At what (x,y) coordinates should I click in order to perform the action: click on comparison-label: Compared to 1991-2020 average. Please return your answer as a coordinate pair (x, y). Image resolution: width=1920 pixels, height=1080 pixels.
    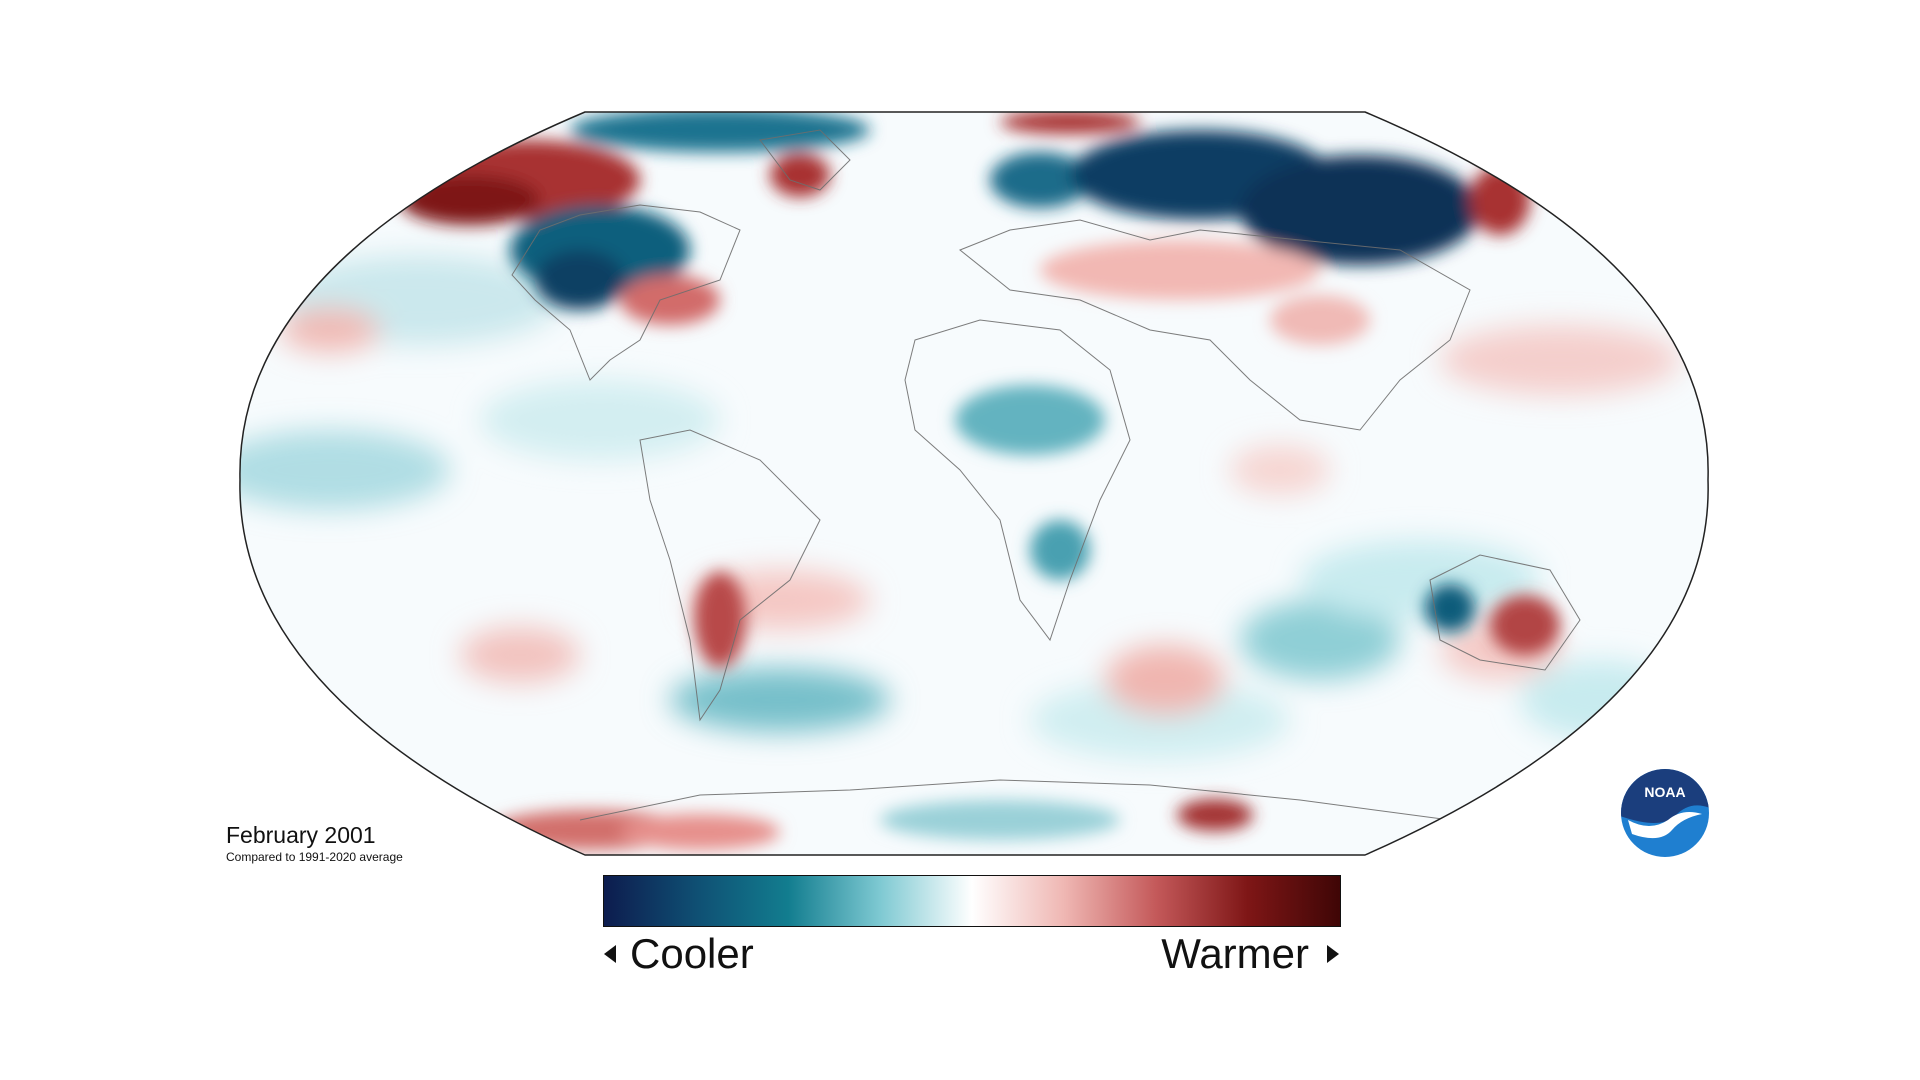
    Looking at the image, I should click on (314, 857).